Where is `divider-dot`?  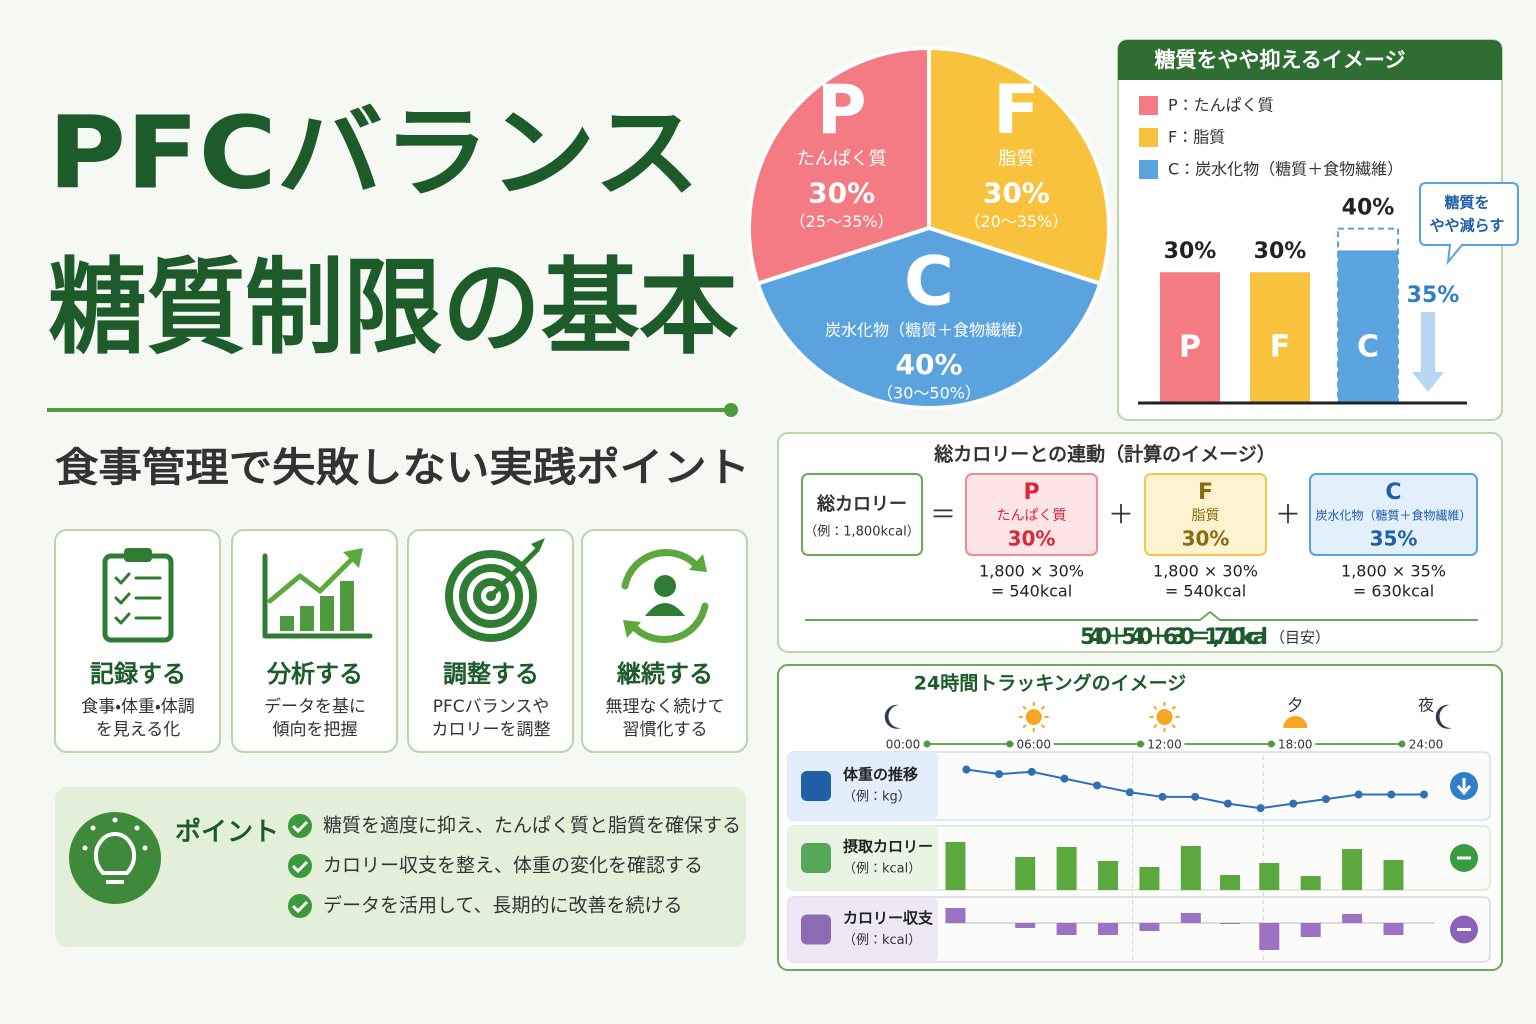 divider-dot is located at coordinates (731, 410).